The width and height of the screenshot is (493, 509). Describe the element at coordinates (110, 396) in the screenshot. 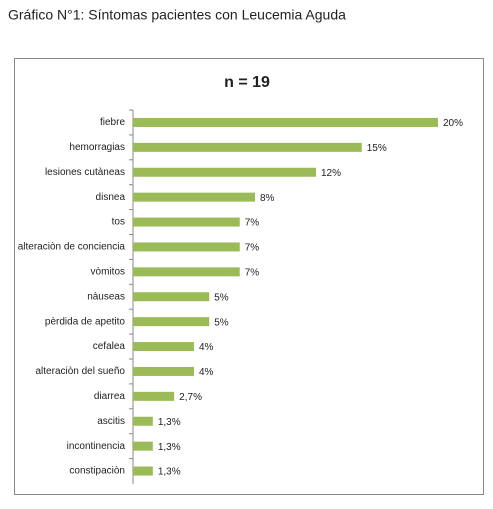

I see `y-tick-label: diarrea` at that location.